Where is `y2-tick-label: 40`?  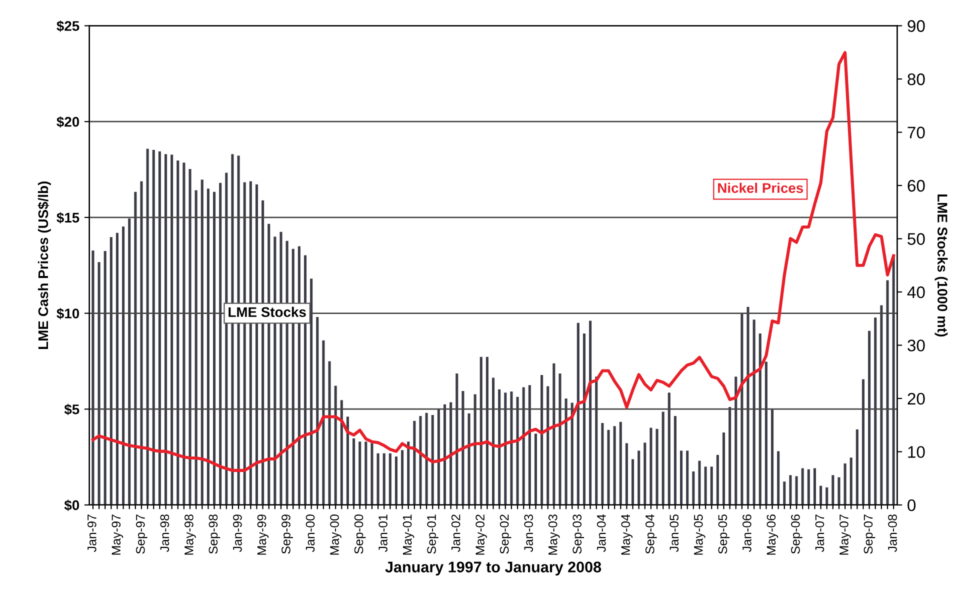 y2-tick-label: 40 is located at coordinates (916, 292).